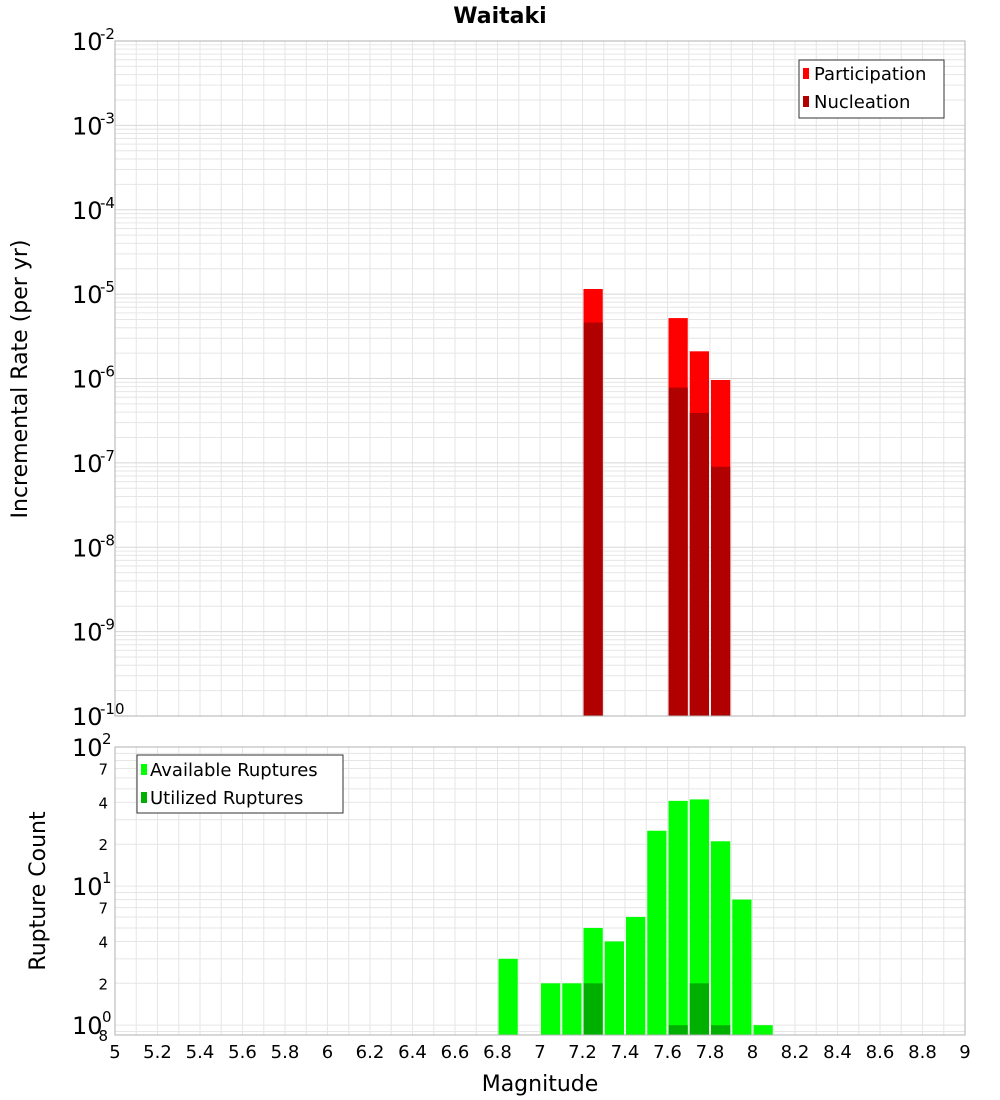 This screenshot has height=1100, width=1000. Describe the element at coordinates (107, 118) in the screenshot. I see `y-tick-exponent: -3` at that location.